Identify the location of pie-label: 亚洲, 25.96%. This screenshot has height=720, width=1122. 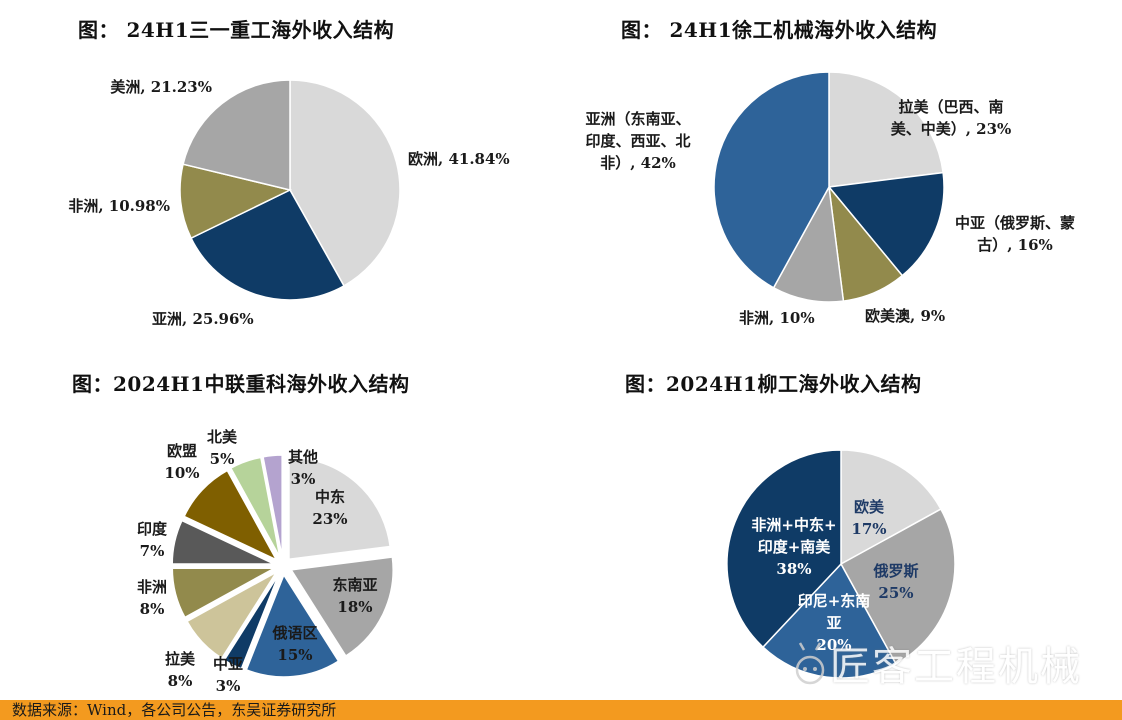
(203, 319).